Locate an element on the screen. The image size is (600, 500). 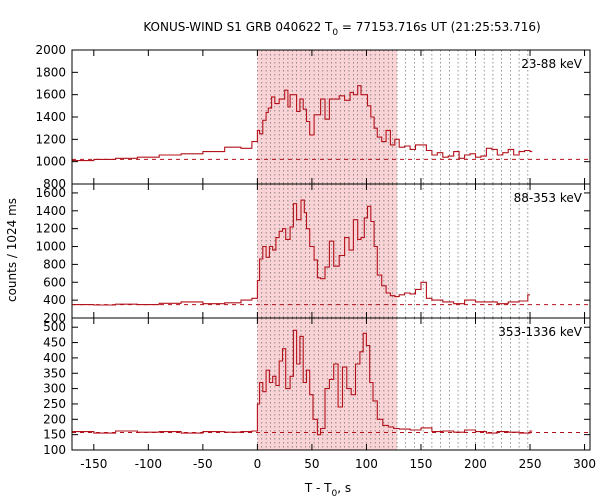
y-tick-label: 600 is located at coordinates (54, 282).